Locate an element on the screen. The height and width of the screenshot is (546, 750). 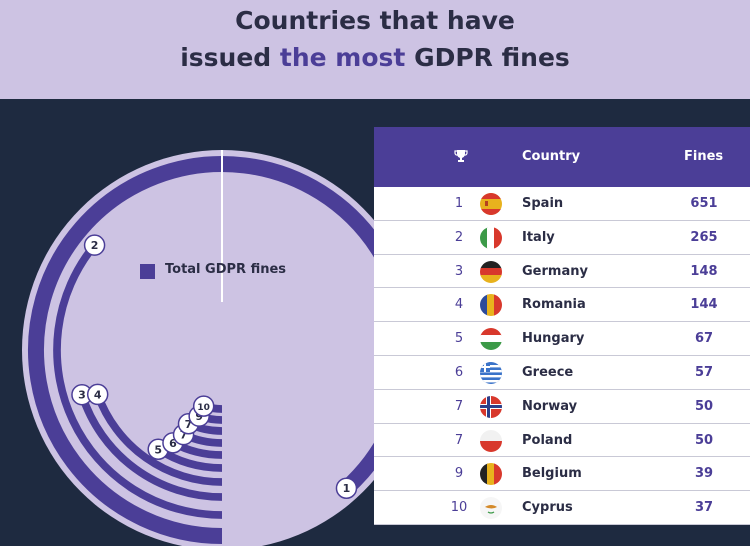
row-rank: 6 is located at coordinates (459, 372).